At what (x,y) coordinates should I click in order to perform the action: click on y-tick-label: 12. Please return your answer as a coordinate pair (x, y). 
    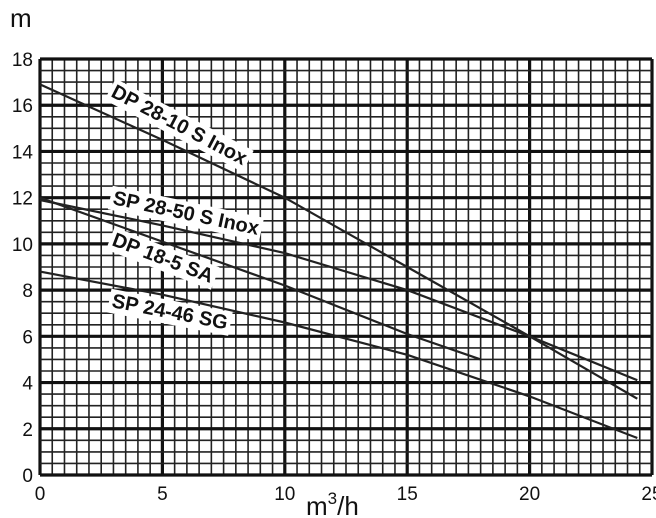
    Looking at the image, I should click on (22, 199).